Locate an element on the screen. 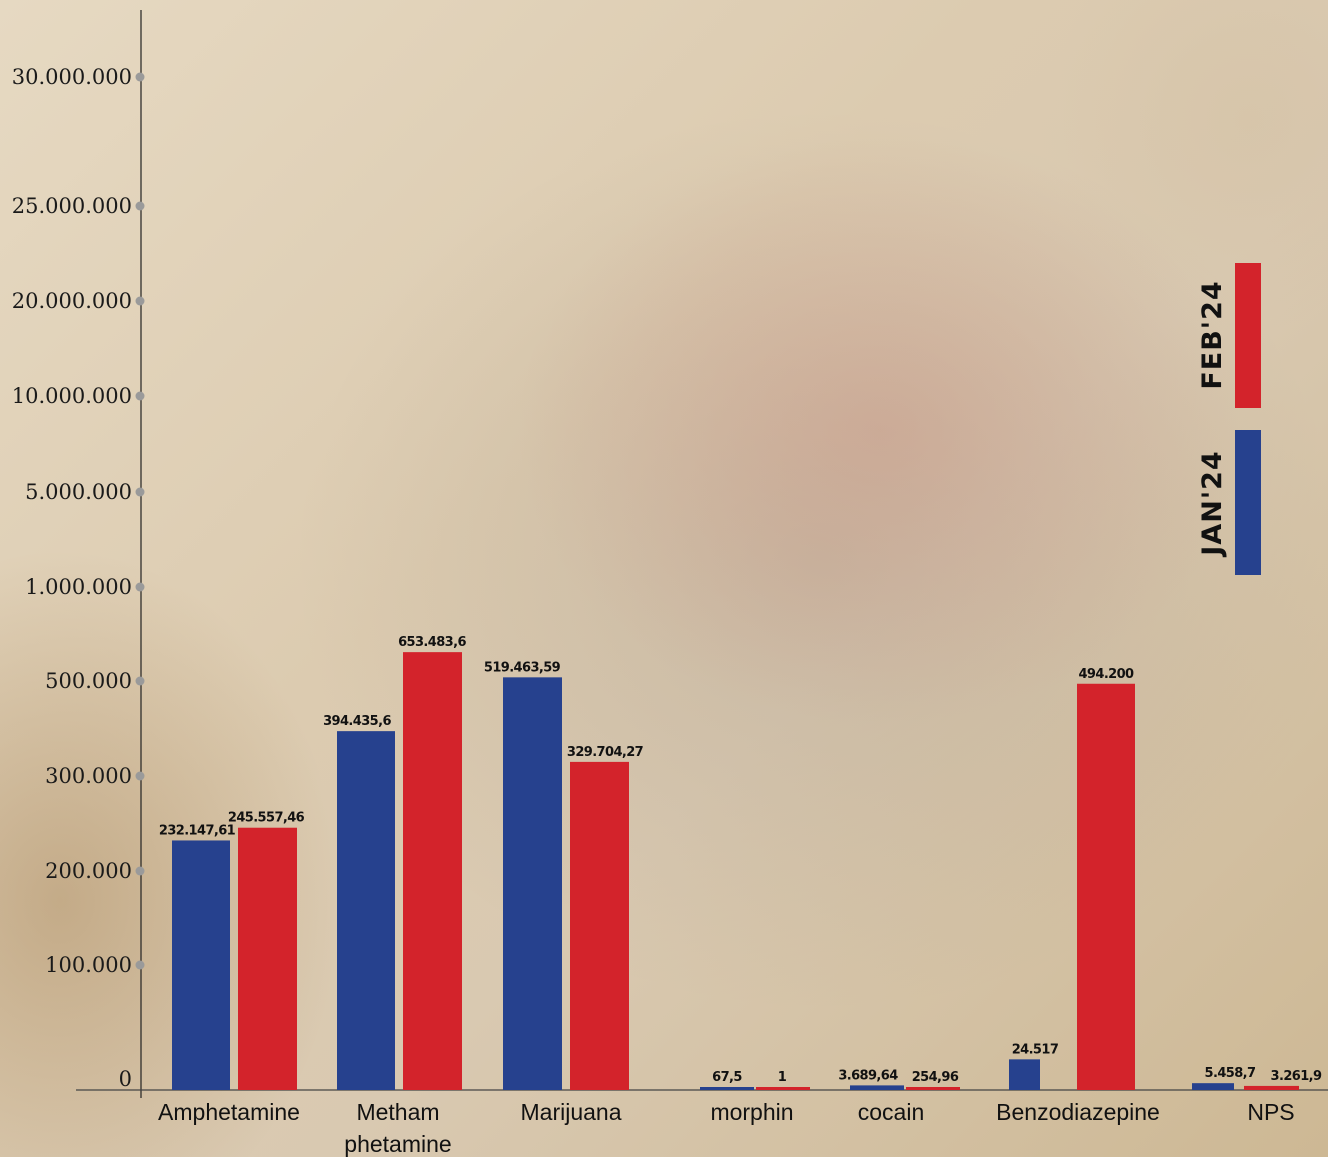  bar-value-label: 3.689,64 is located at coordinates (868, 1075).